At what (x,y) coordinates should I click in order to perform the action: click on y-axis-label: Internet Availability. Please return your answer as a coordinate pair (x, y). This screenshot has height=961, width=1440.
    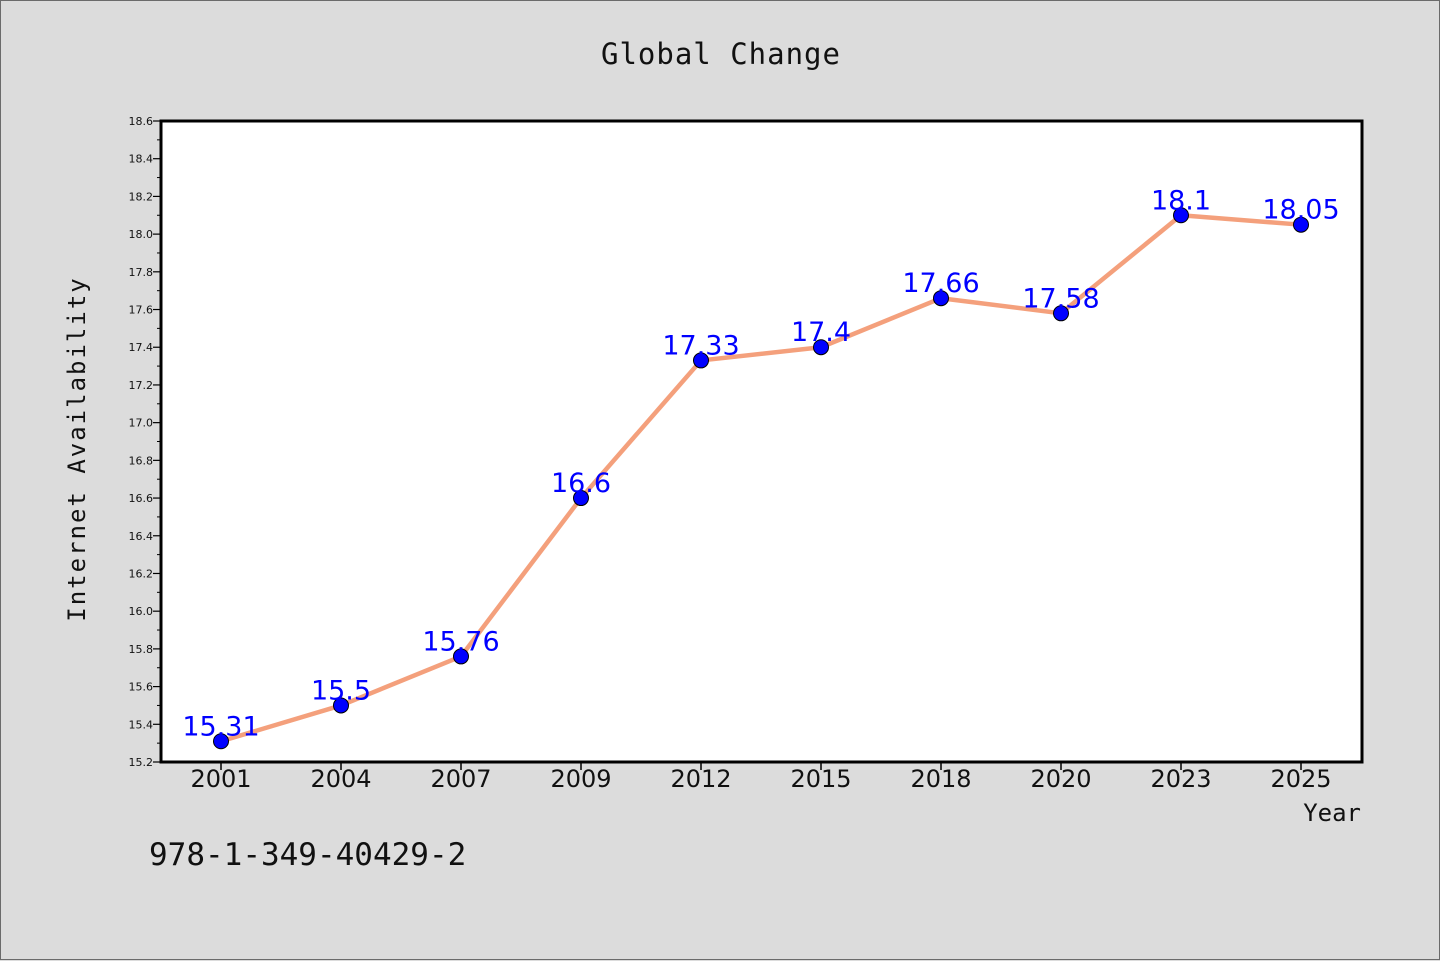
    Looking at the image, I should click on (77, 448).